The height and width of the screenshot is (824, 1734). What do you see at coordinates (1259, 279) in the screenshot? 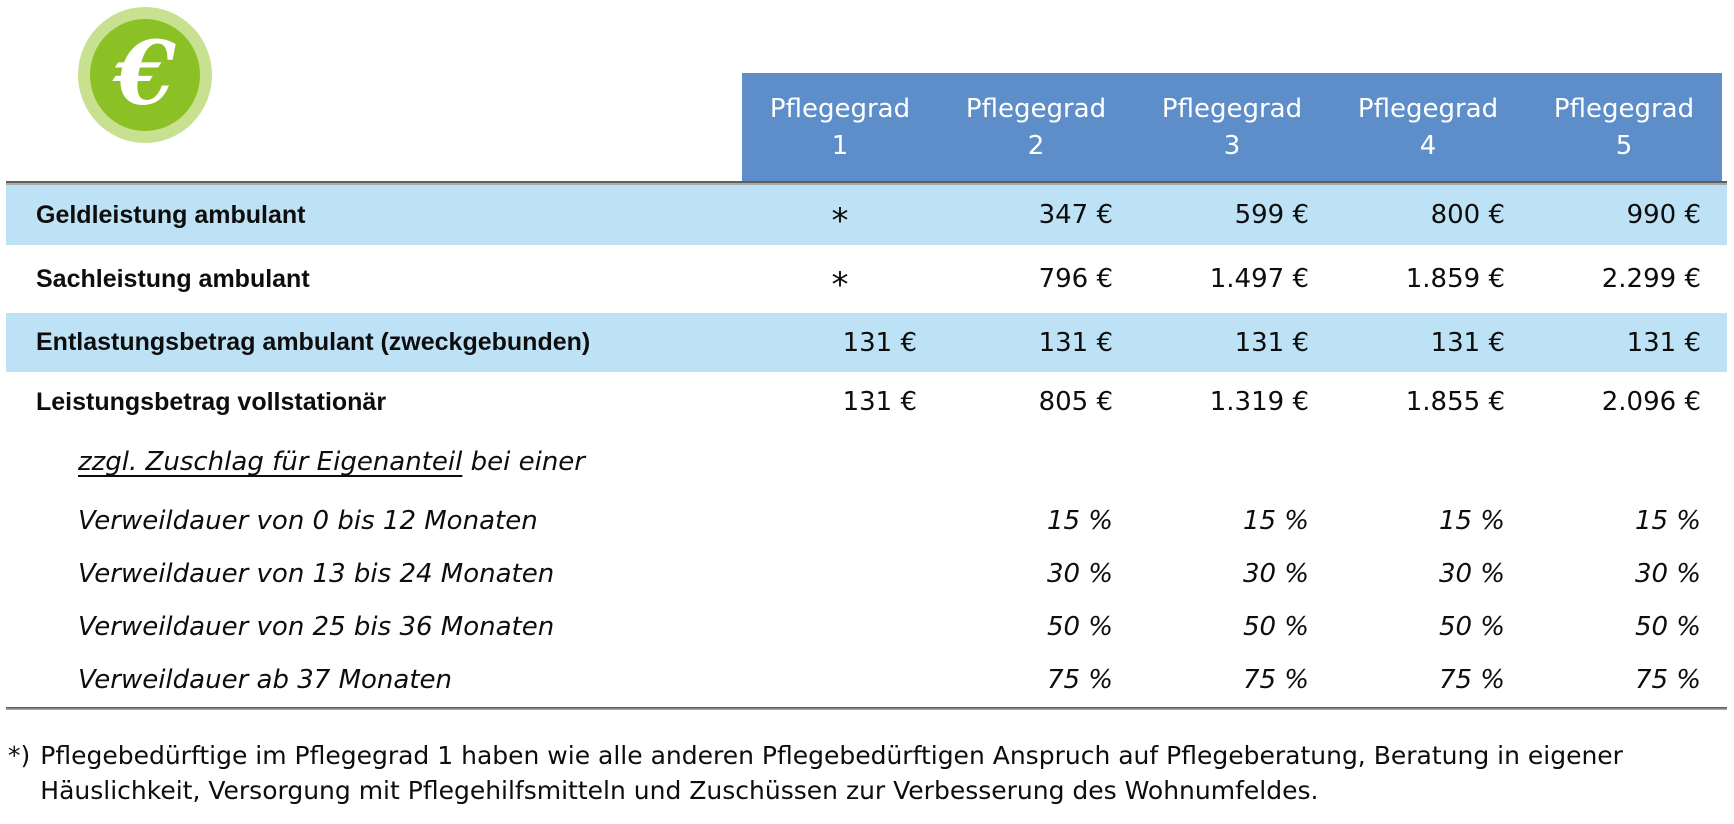
I see `cell-value: 1.497 €` at bounding box center [1259, 279].